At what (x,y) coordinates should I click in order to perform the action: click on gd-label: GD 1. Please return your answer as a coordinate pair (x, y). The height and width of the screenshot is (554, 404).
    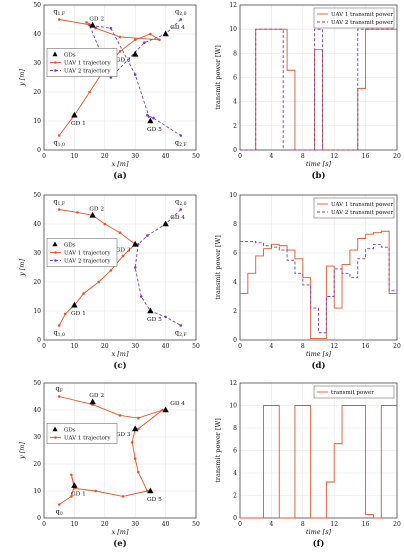
    Looking at the image, I should click on (78, 124).